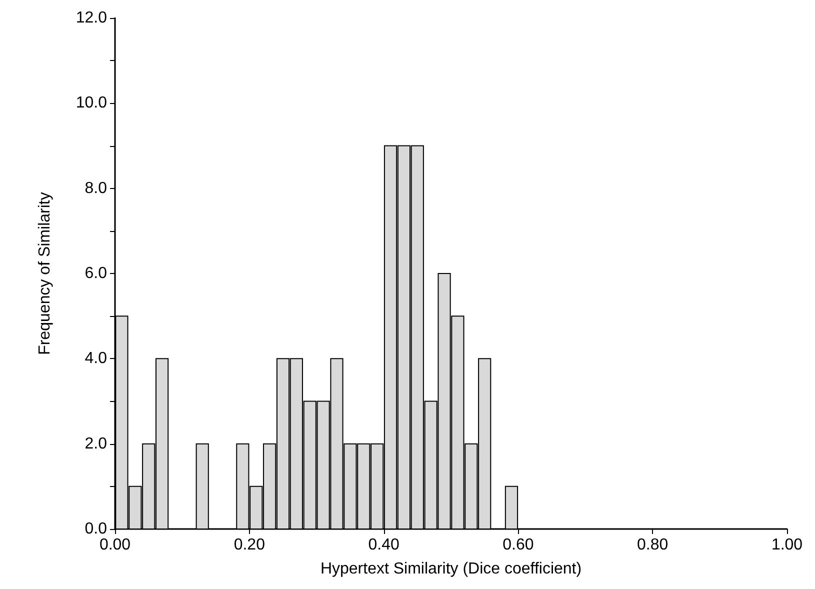 This screenshot has width=815, height=589. What do you see at coordinates (250, 545) in the screenshot?
I see `x-tick-label: 0.20` at bounding box center [250, 545].